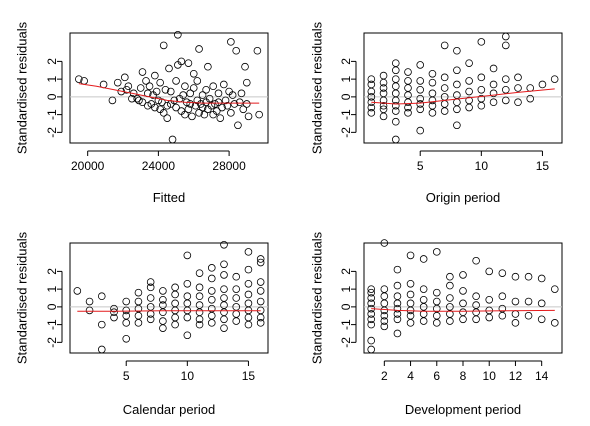  What do you see at coordinates (463, 376) in the screenshot?
I see `x-tick-label: 8` at bounding box center [463, 376].